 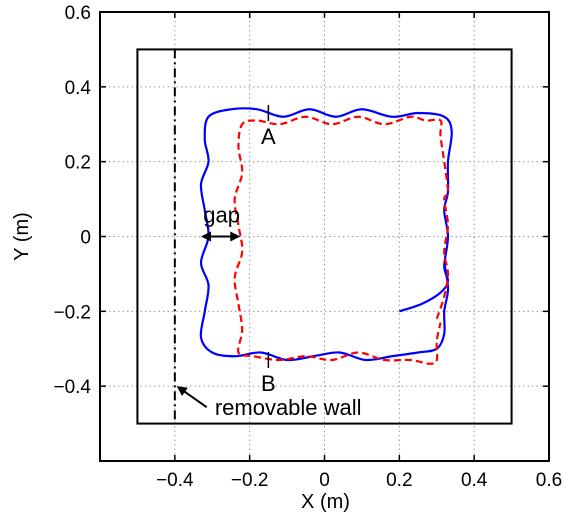 I want to click on x-tick-label: 0.6, so click(x=549, y=480).